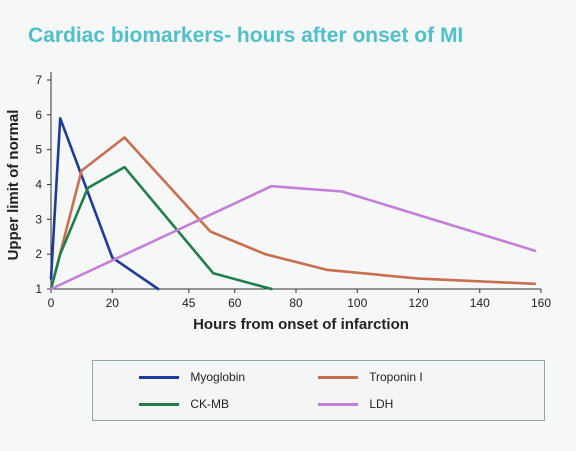  What do you see at coordinates (51, 303) in the screenshot?
I see `x-tick-label: 0` at bounding box center [51, 303].